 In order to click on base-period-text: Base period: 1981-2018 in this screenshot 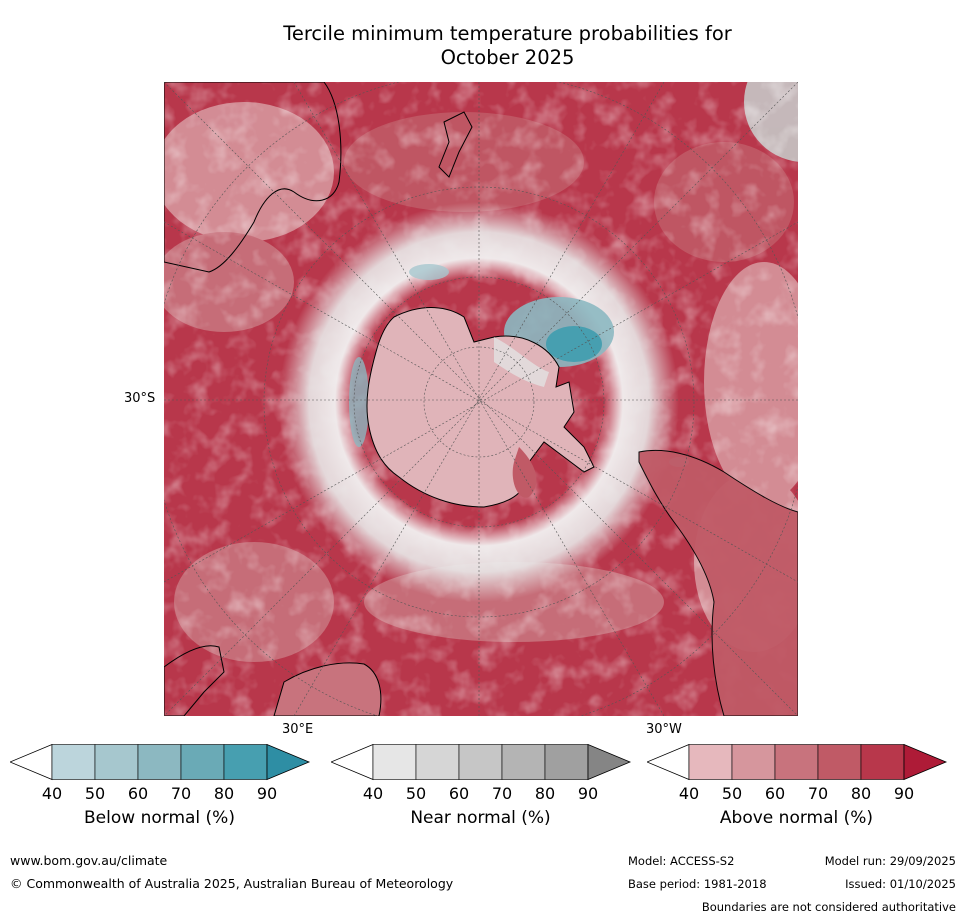, I will do `click(697, 884)`.